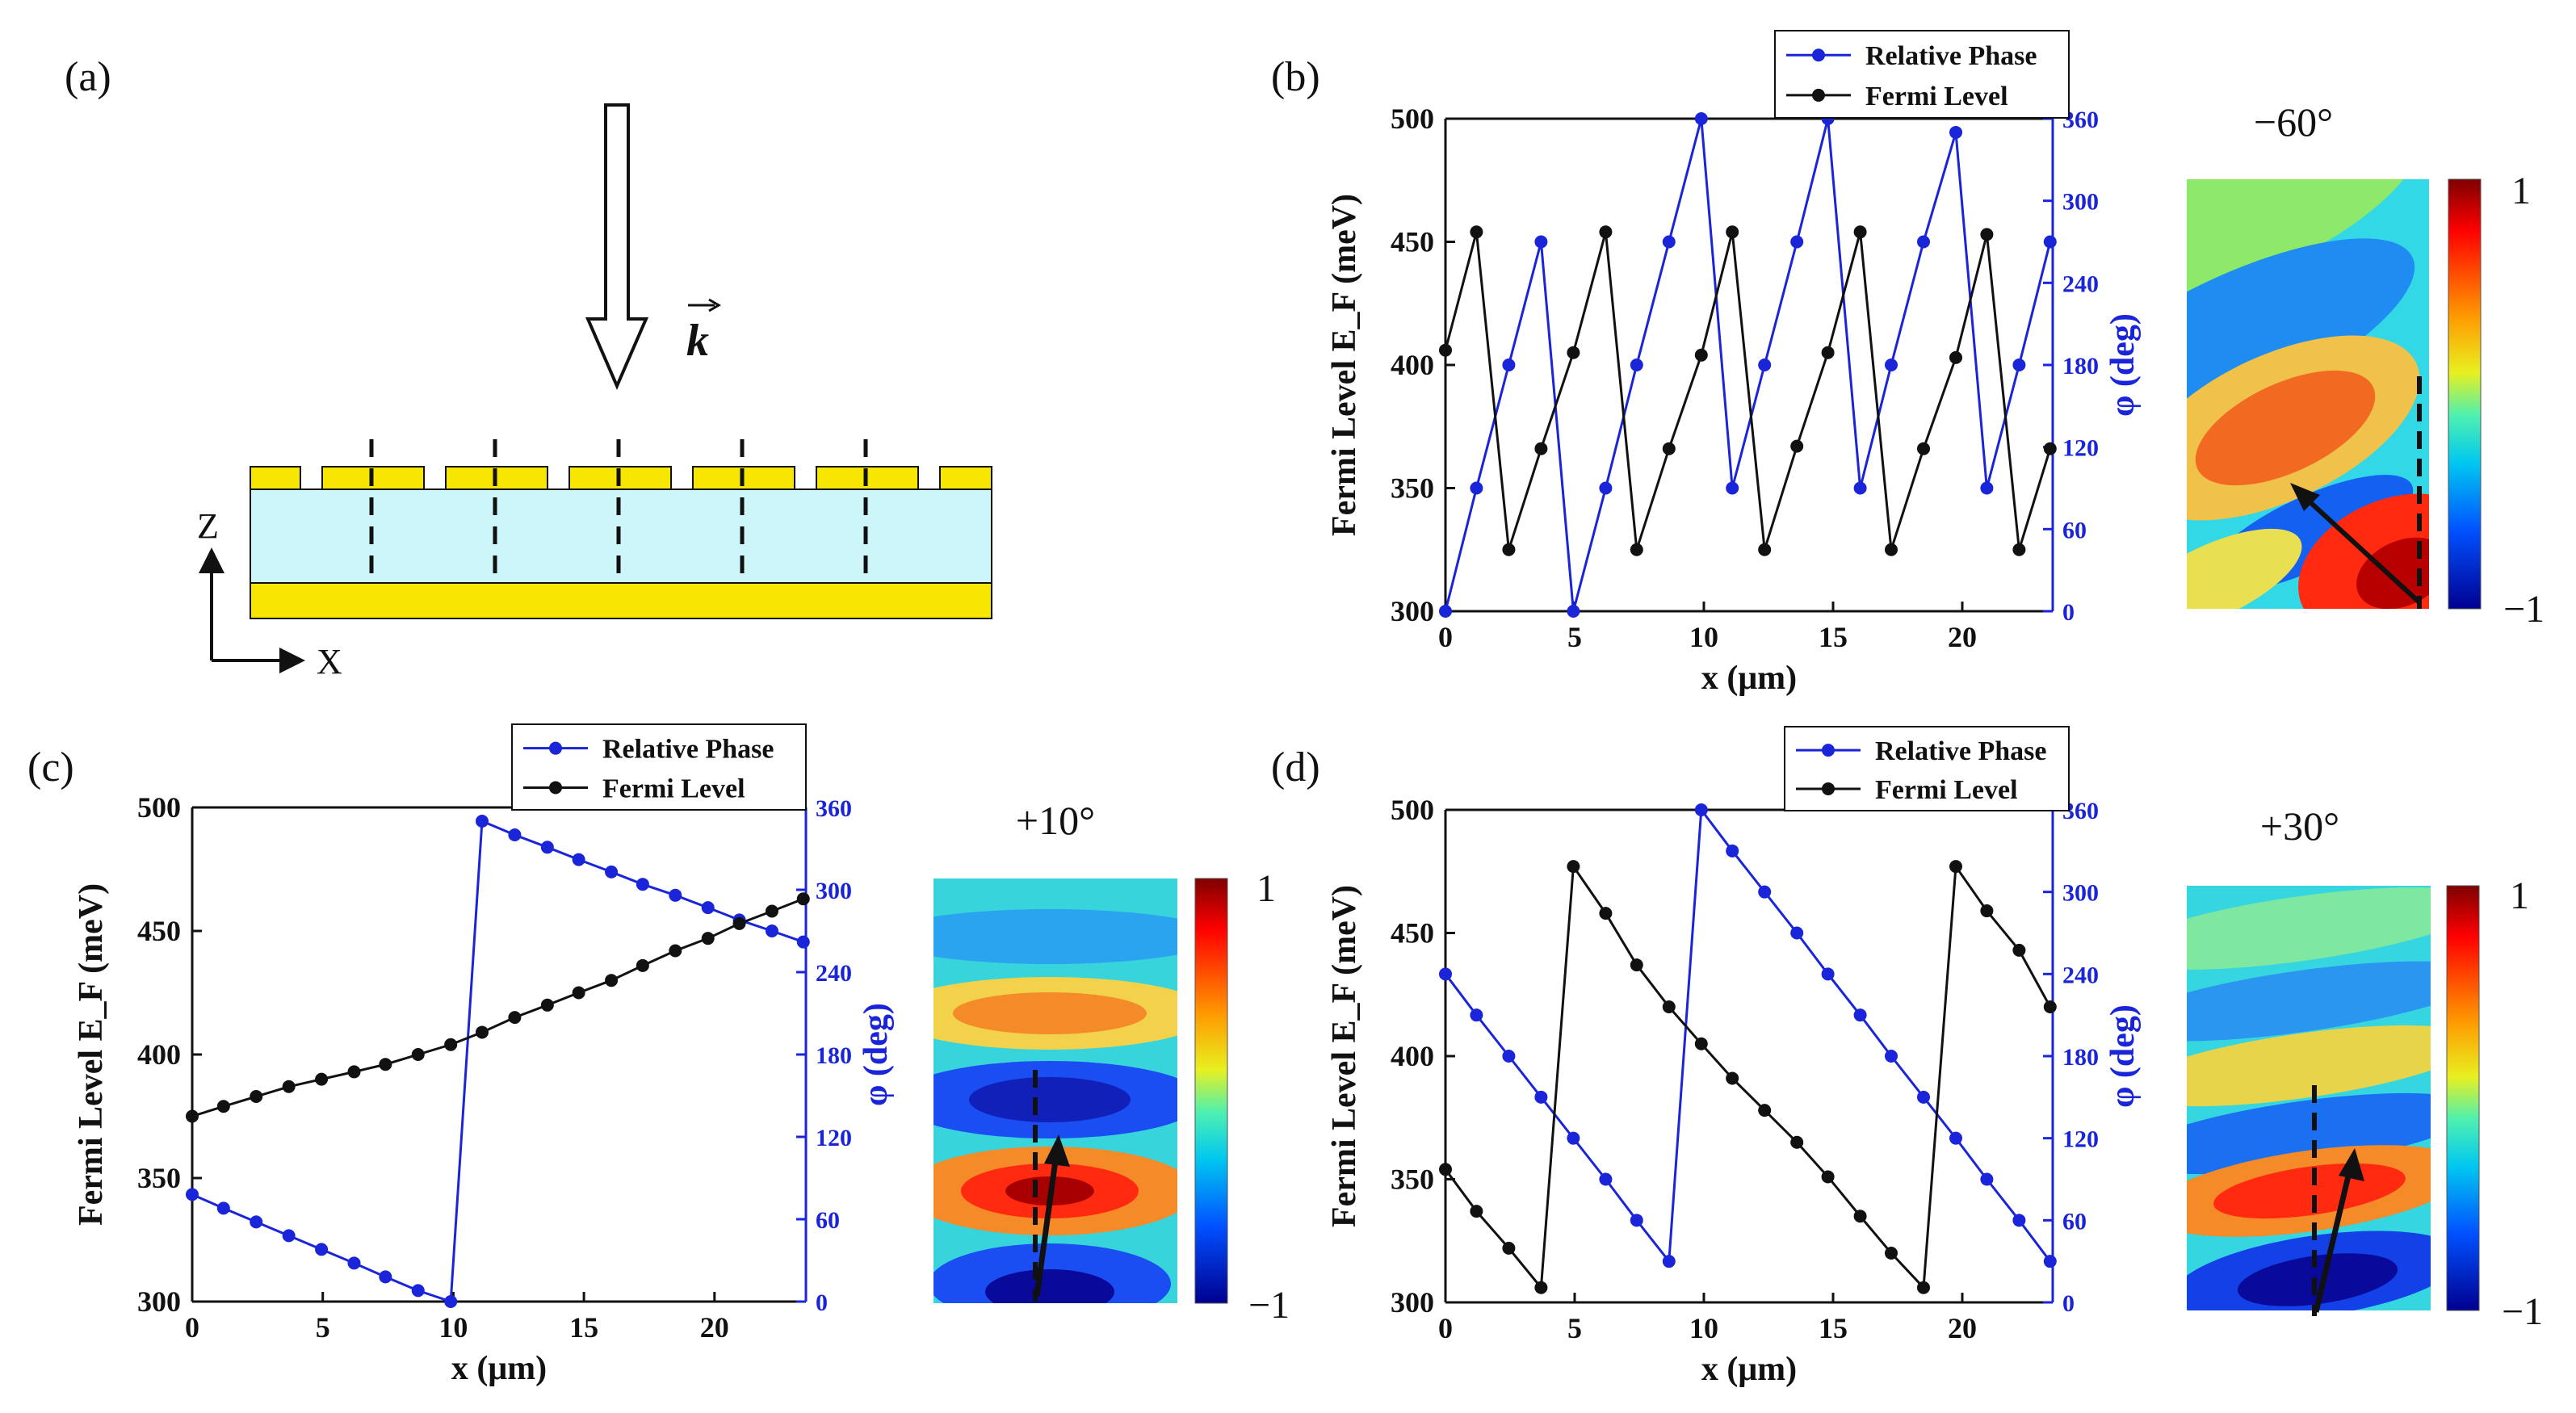 This screenshot has width=2576, height=1413. Describe the element at coordinates (2519, 895) in the screenshot. I see `colorbar-d-max: 1` at that location.